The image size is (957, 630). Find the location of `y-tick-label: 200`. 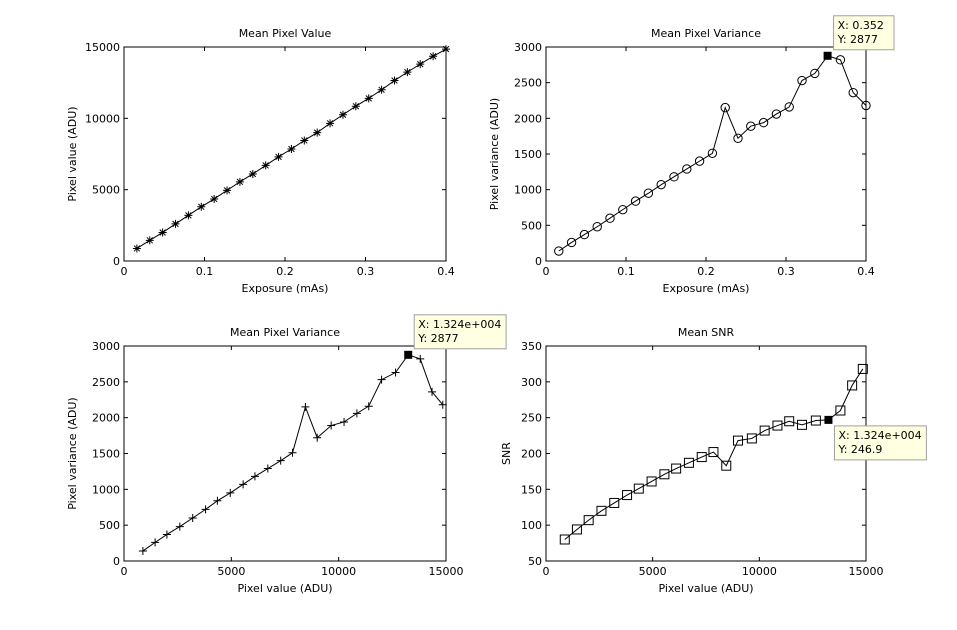

y-tick-label: 200 is located at coordinates (531, 454).